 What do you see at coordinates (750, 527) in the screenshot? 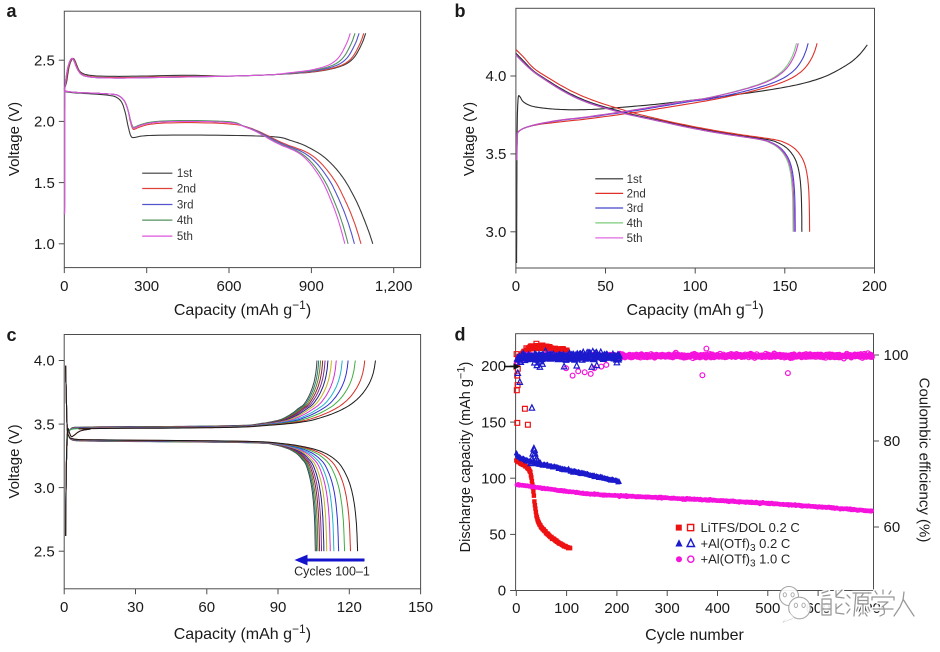
I see `svg-text: LiTFS/DOL 0.2 C` at bounding box center [750, 527].